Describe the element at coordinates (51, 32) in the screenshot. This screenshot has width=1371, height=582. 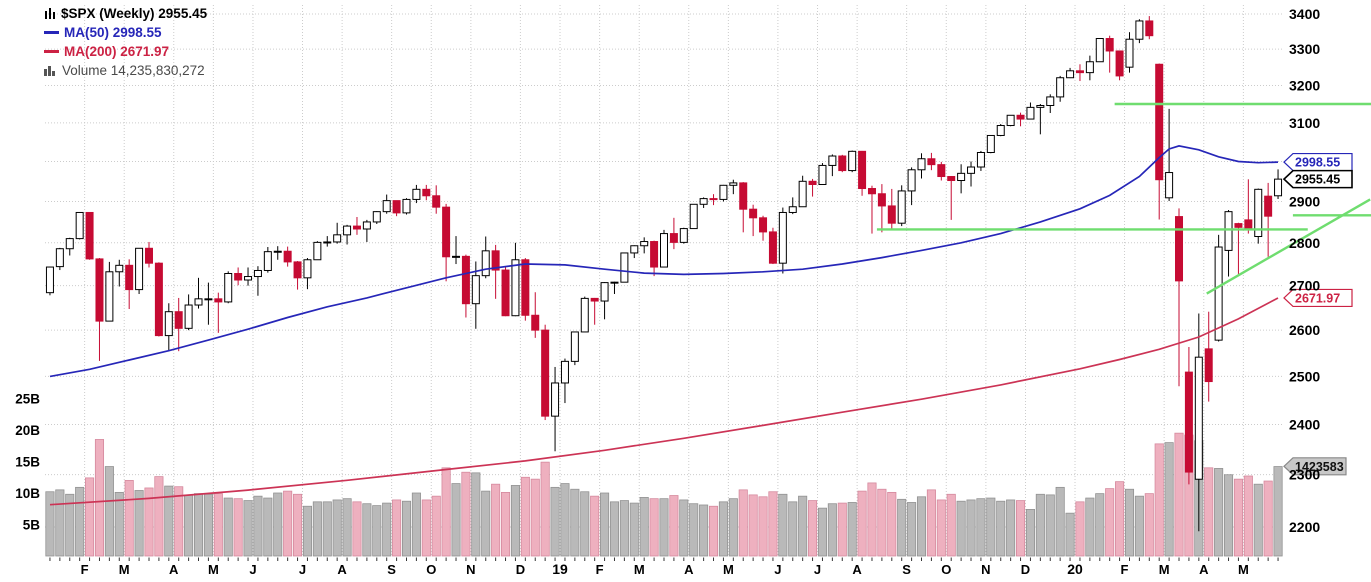
I see `ma50-line-swatch` at that location.